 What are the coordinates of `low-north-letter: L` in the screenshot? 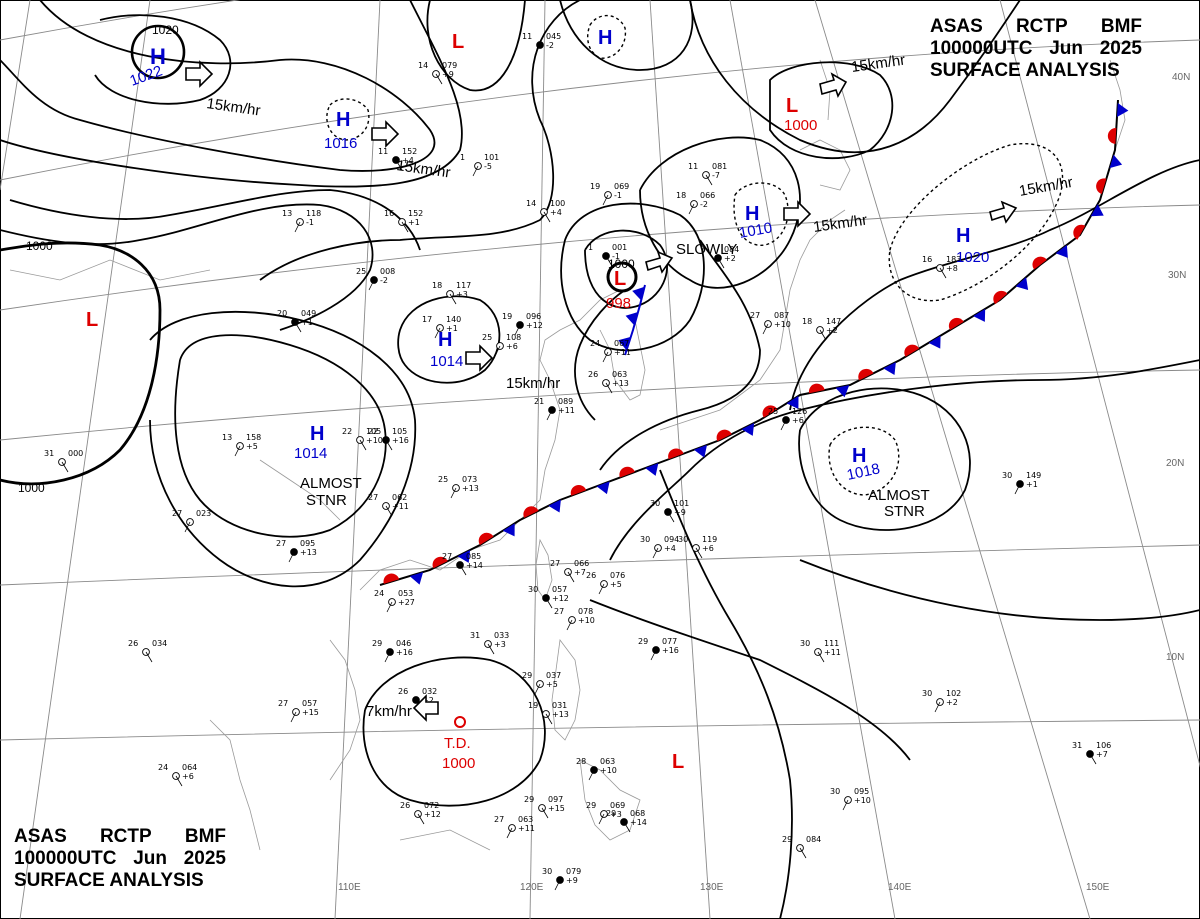 It's located at (458, 42).